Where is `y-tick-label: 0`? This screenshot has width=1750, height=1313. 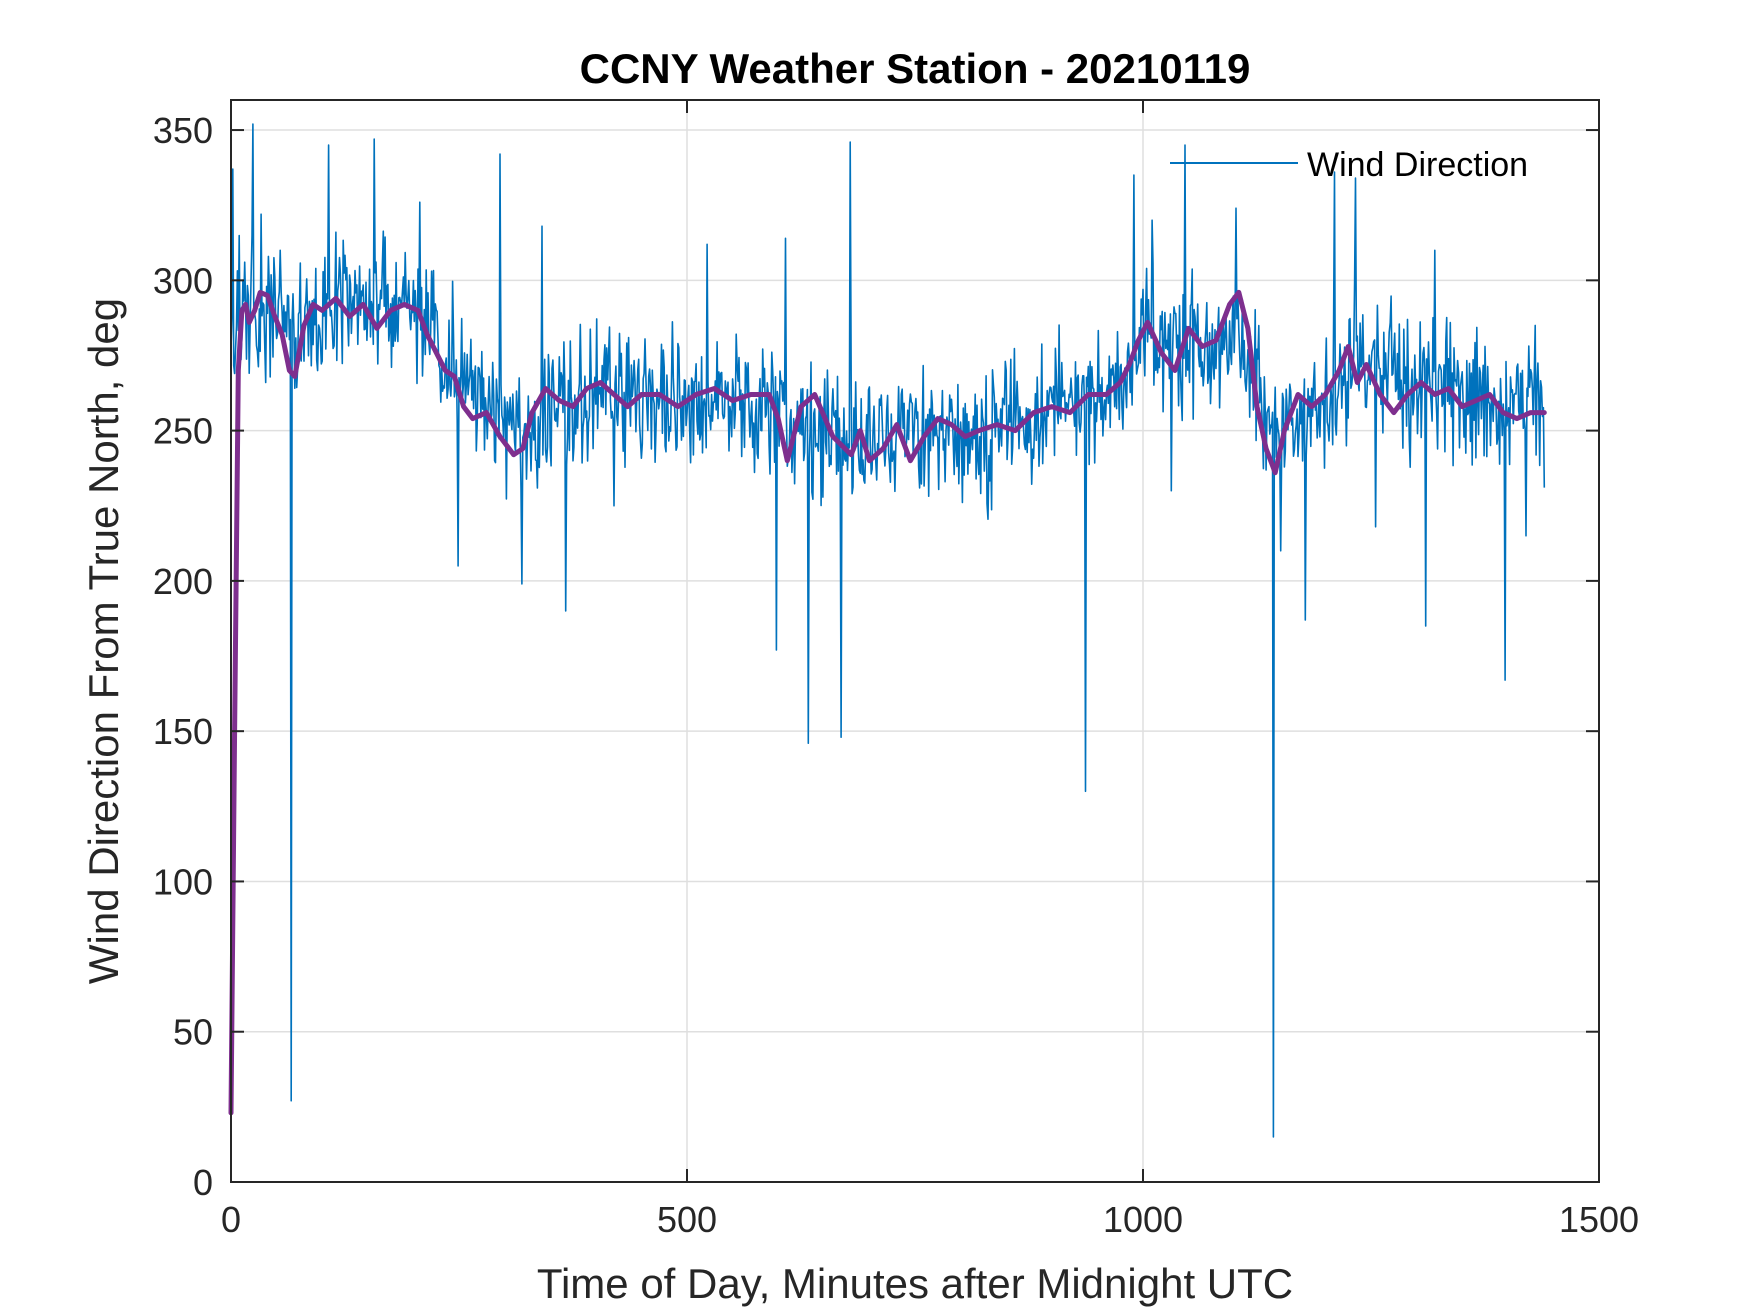 y-tick-label: 0 is located at coordinates (203, 1182).